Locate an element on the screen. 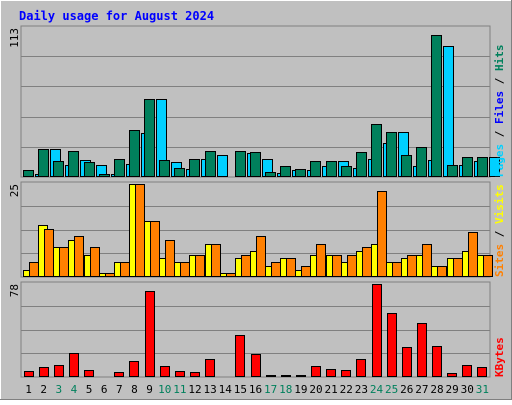 This screenshot has width=512, height=405. panel-3-y-max-label: 78 is located at coordinates (14, 290).